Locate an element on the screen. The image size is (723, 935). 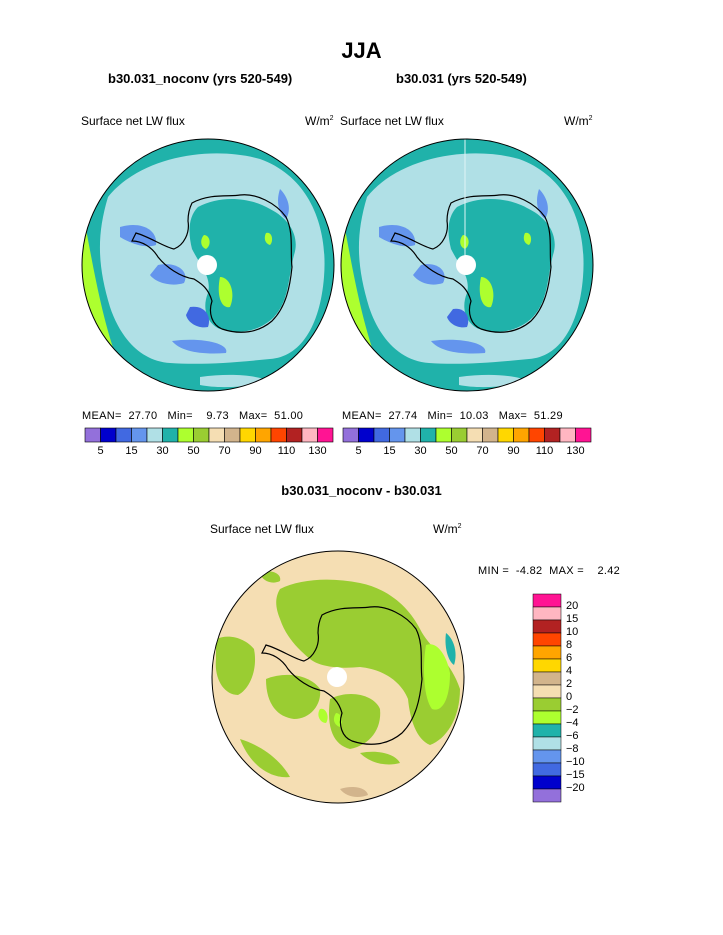
left-colorbar is located at coordinates (209, 435).